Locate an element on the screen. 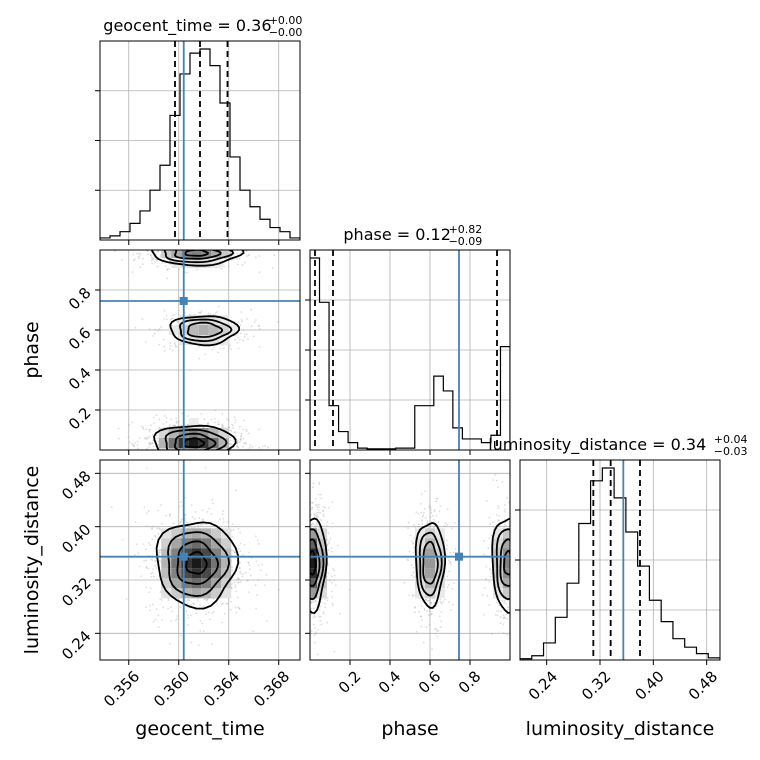  panel-frame is located at coordinates (200, 560).